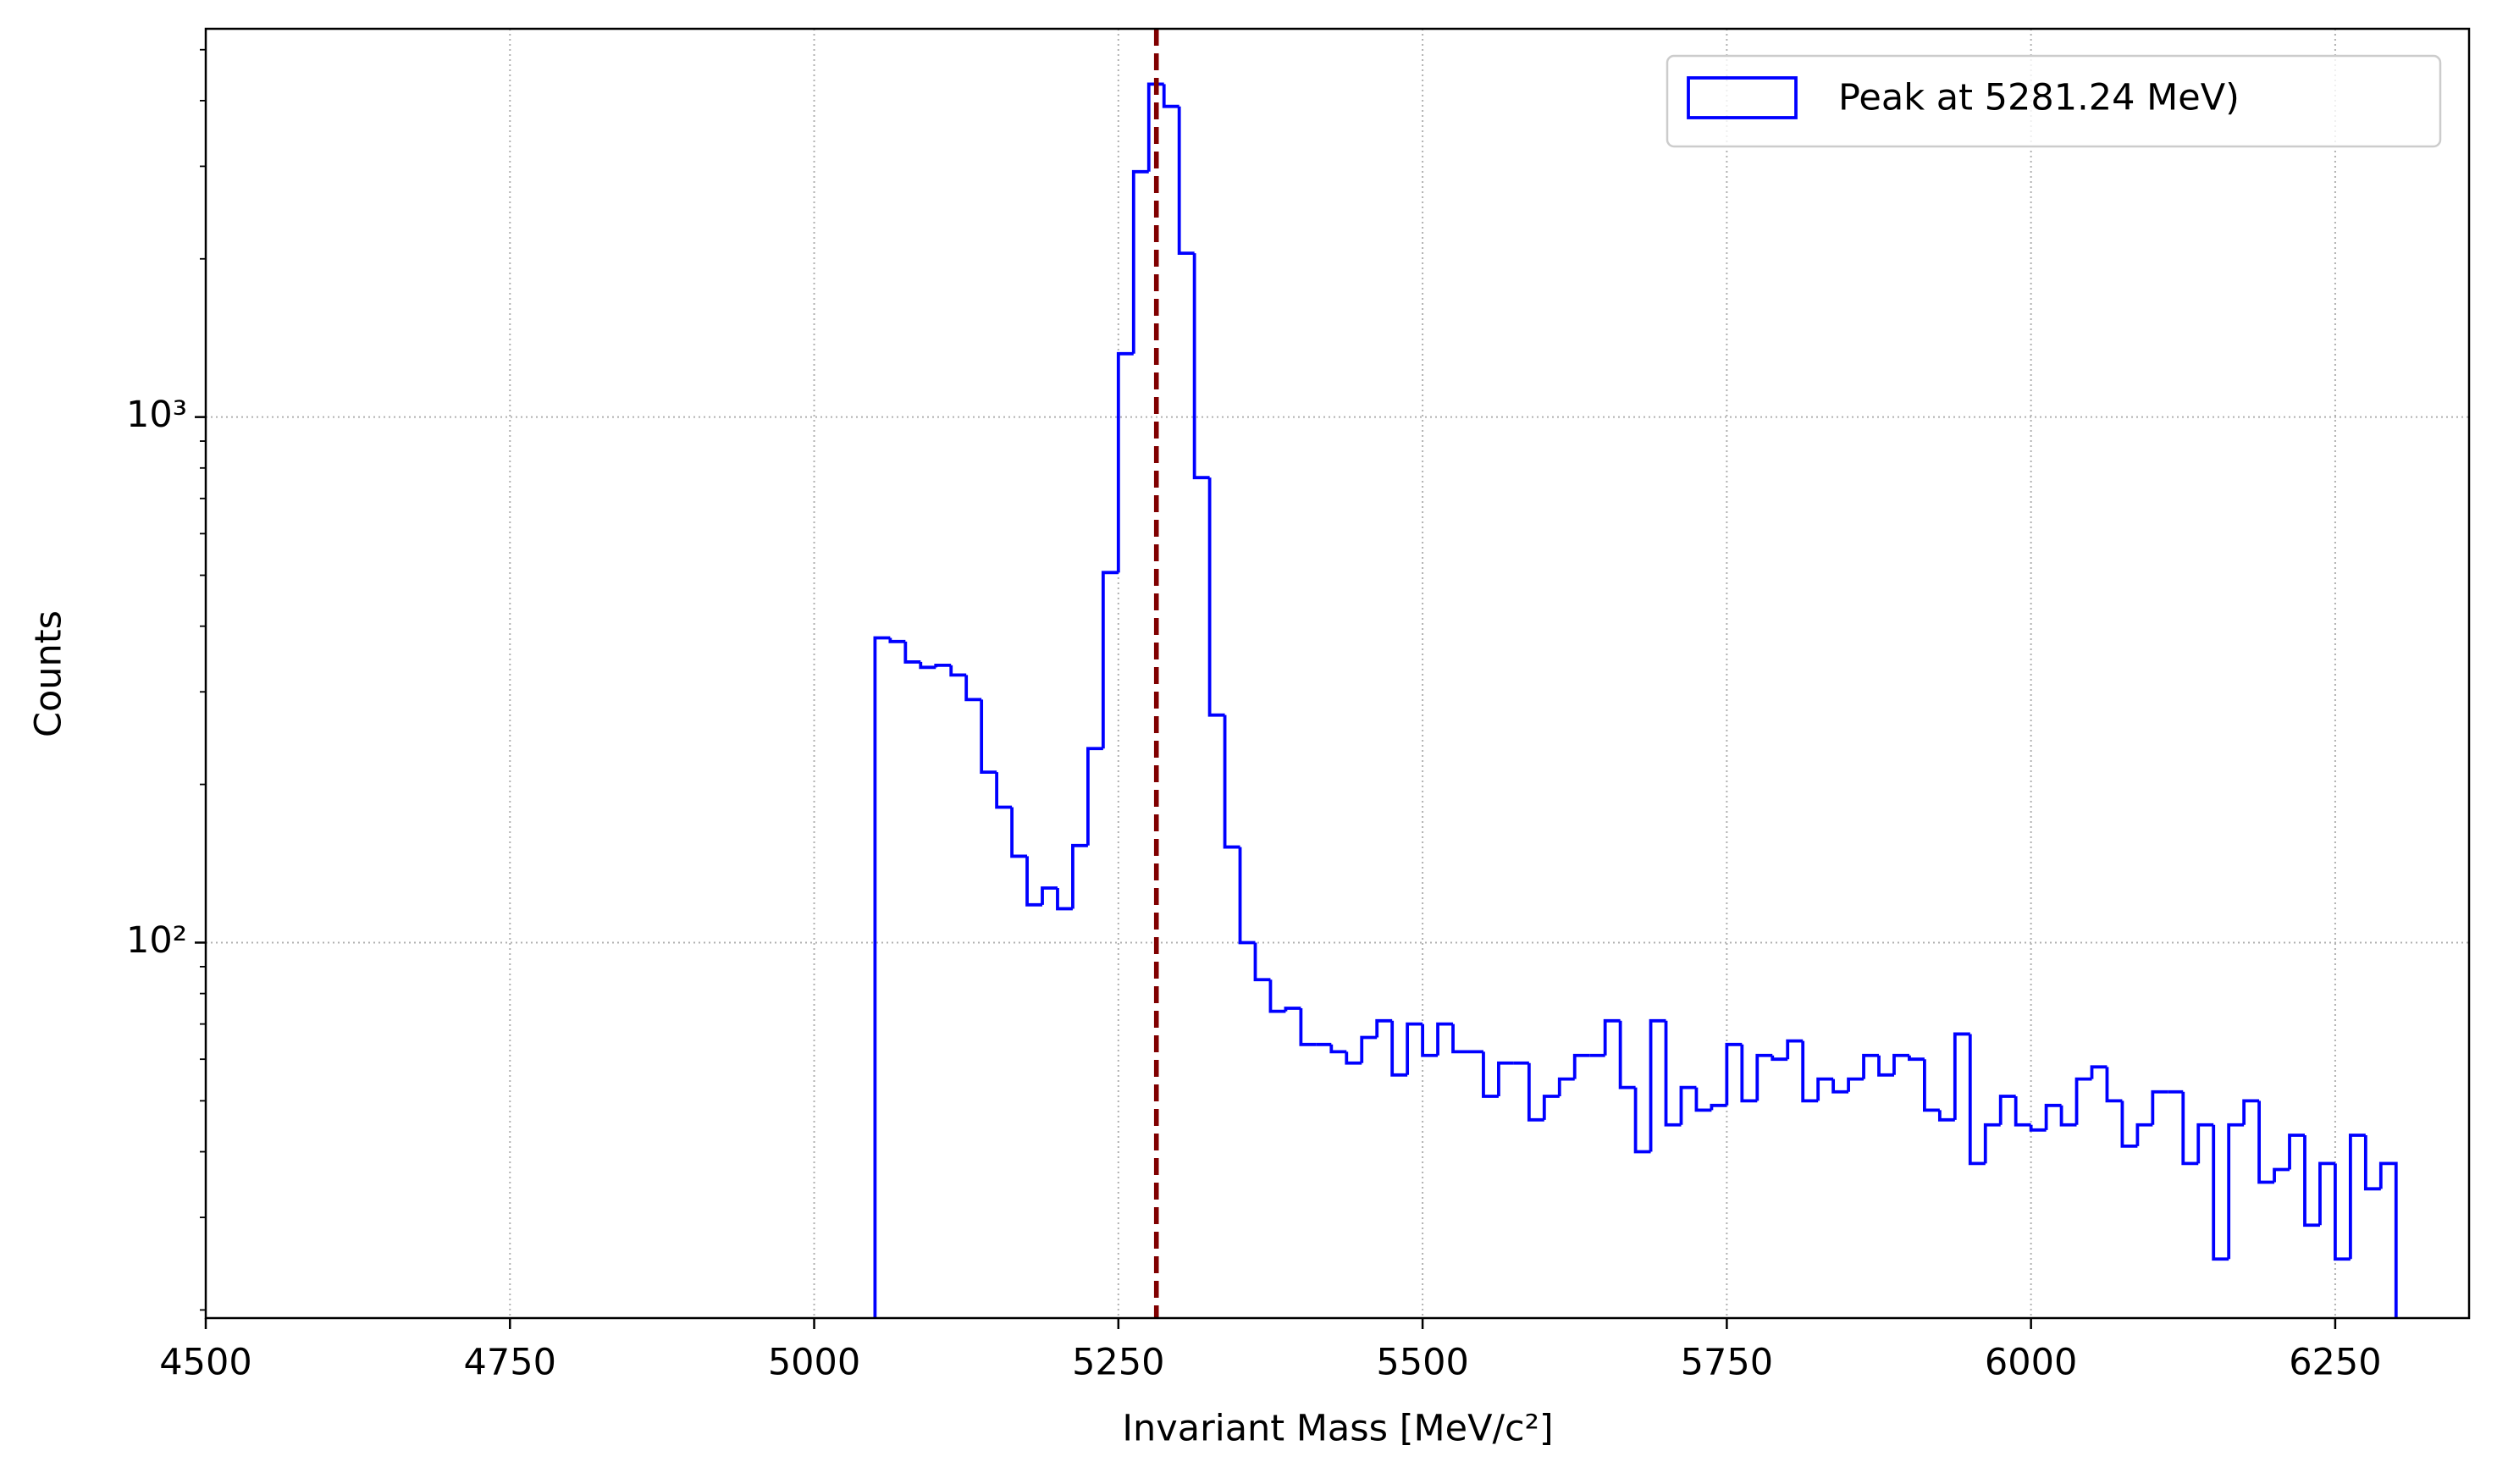 The width and height of the screenshot is (2497, 1484). Describe the element at coordinates (205, 1363) in the screenshot. I see `x-tick-label: 4500` at that location.